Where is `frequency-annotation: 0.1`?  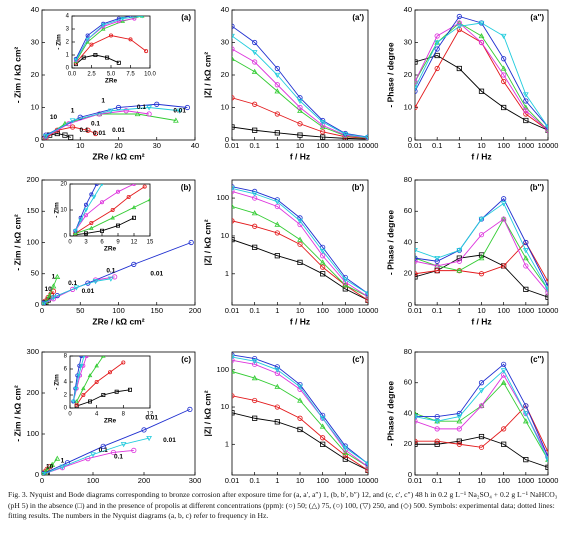
frequency-annotation: 0.1 is located at coordinates (103, 450).